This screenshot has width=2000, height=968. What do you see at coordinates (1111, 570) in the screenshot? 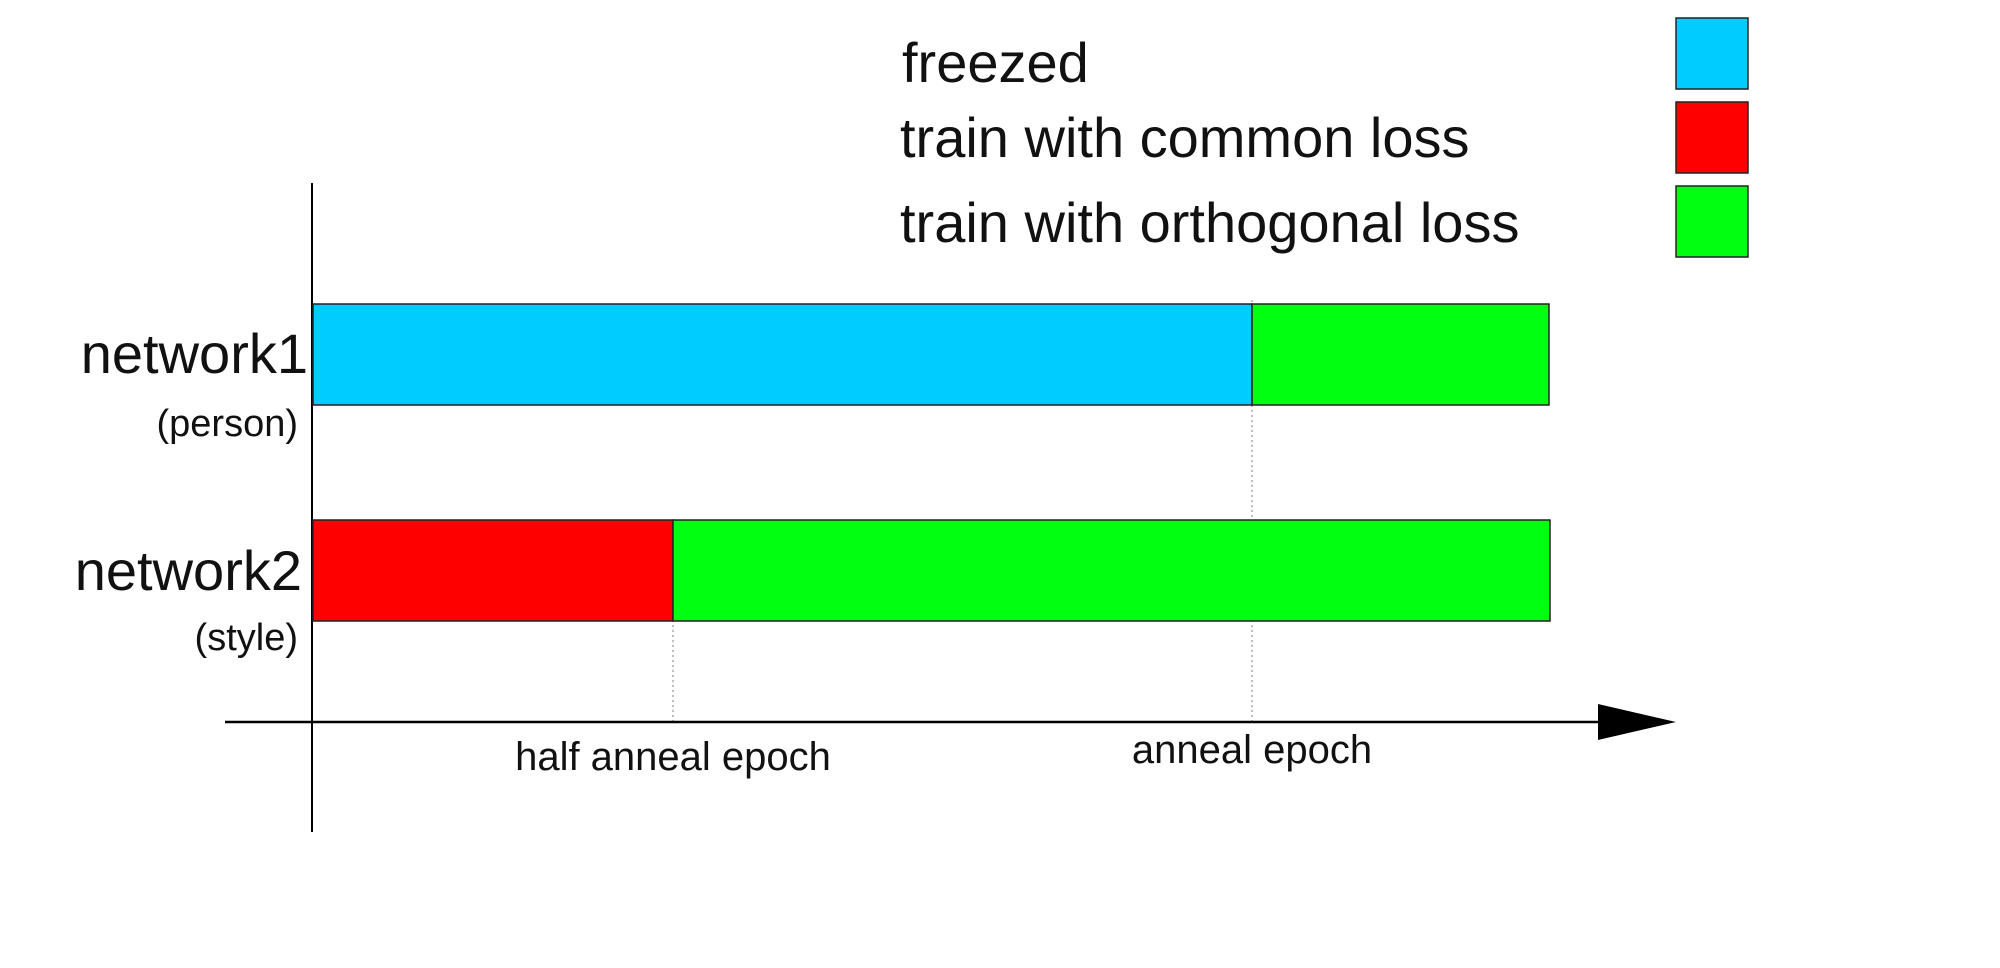
I see `network2-segment-orthogonal` at bounding box center [1111, 570].